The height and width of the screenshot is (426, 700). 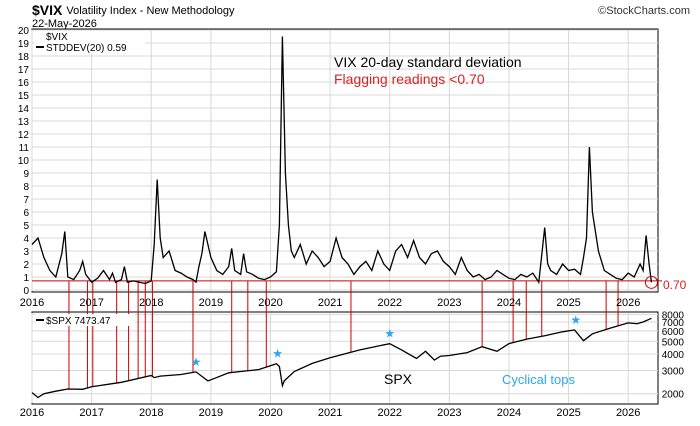 What do you see at coordinates (57, 37) in the screenshot?
I see `vix-legend-symbol: $VIX` at bounding box center [57, 37].